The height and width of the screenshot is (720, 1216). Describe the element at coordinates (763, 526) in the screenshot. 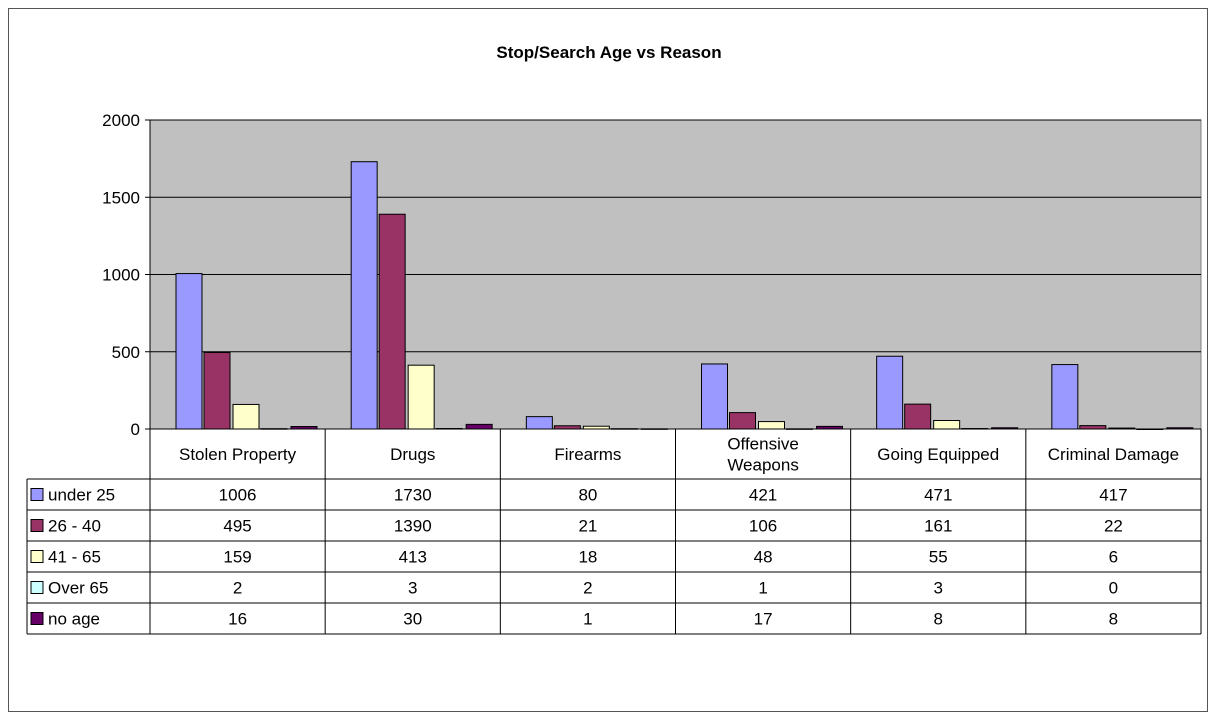

I see `table-cell-1-3: 106` at that location.